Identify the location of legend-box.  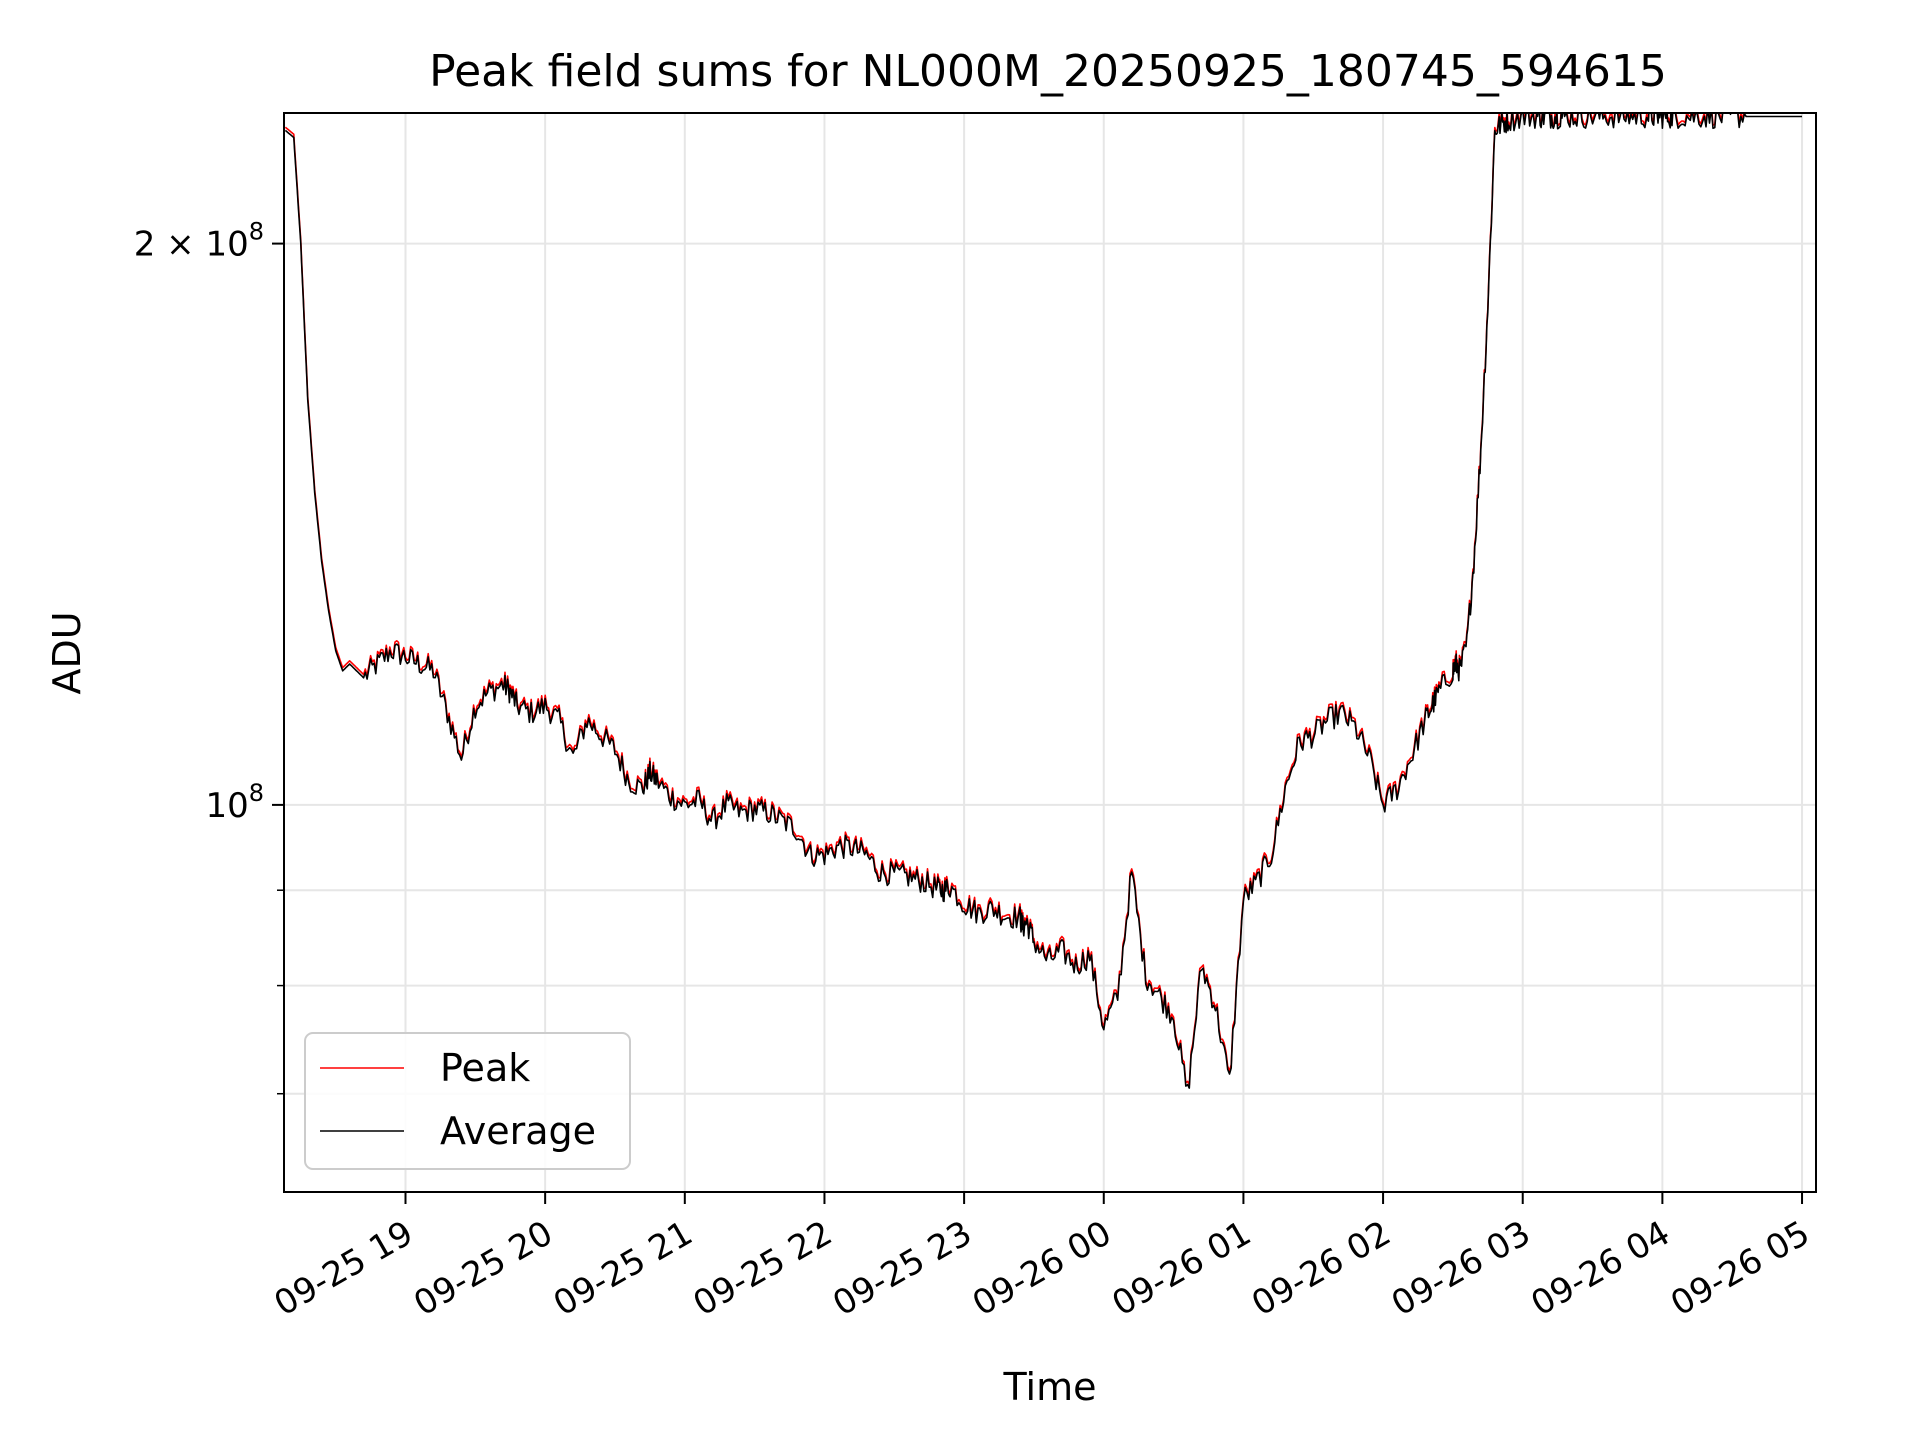
(467, 1101).